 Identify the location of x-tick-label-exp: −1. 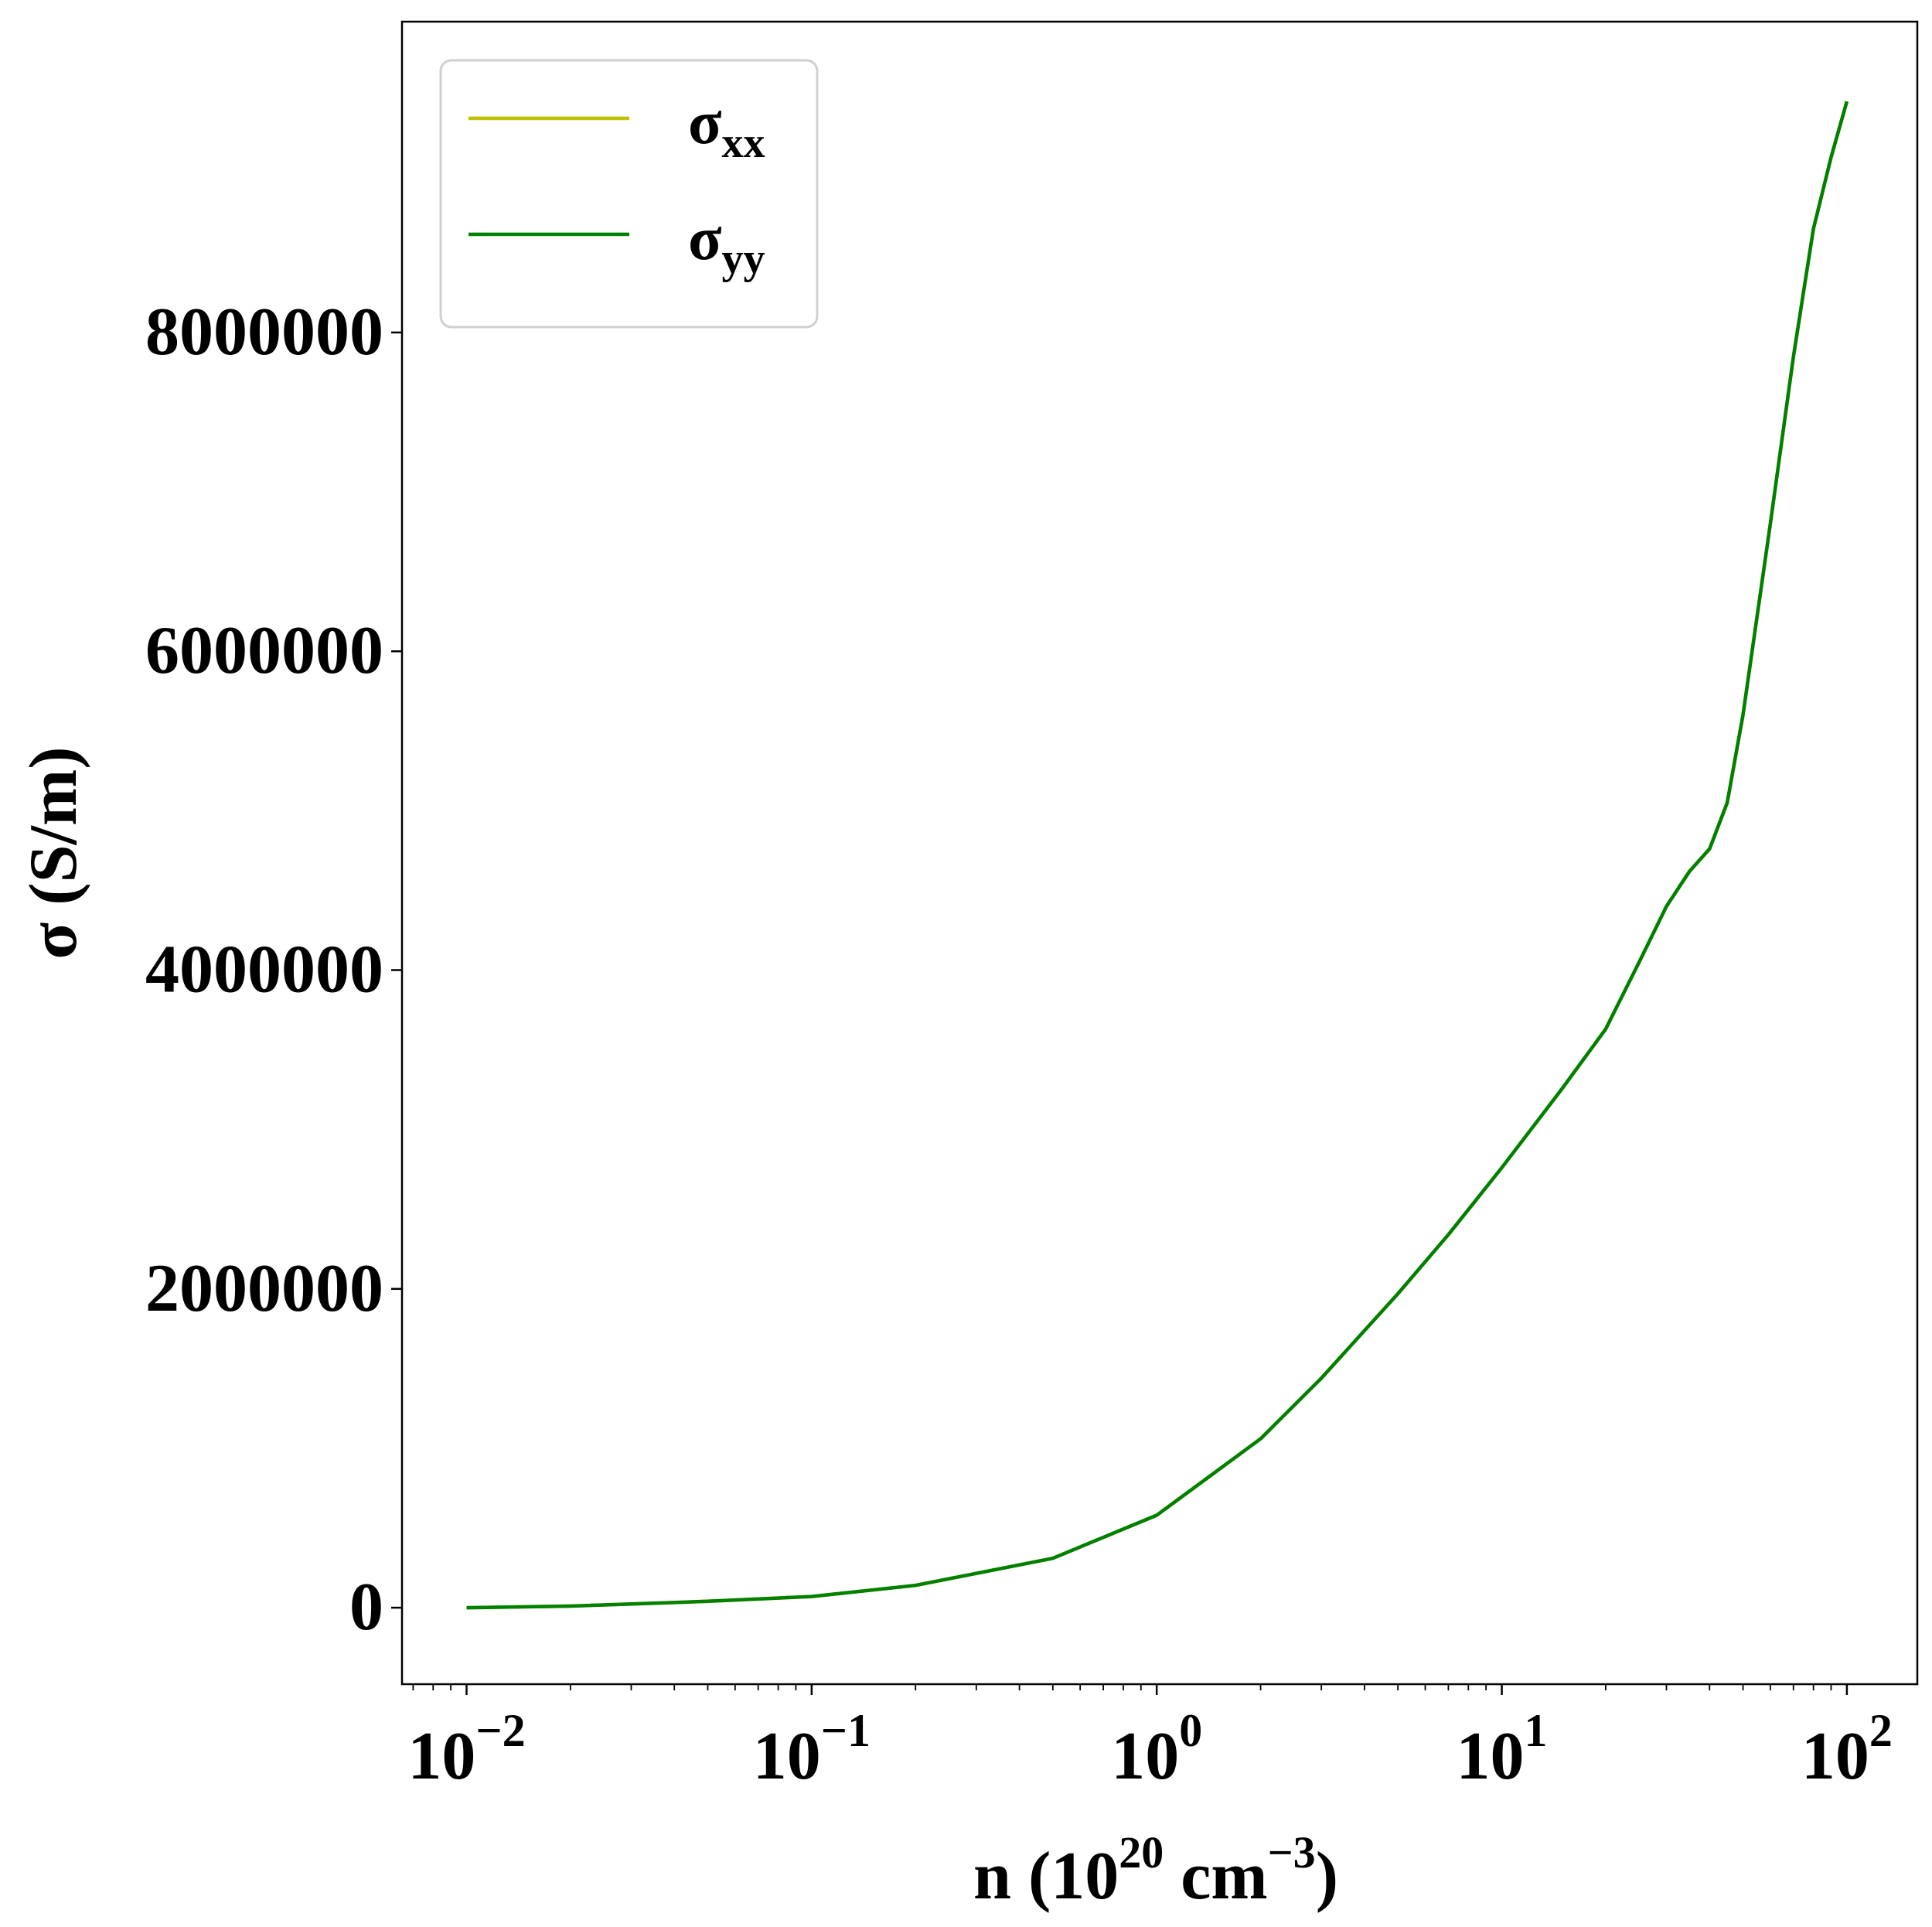
(846, 1730).